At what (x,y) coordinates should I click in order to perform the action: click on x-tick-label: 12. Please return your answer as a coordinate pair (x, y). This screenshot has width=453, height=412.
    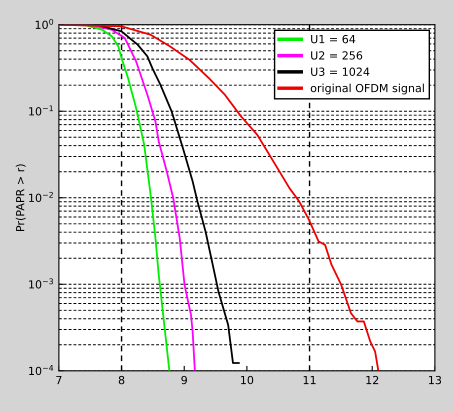
    Looking at the image, I should click on (372, 380).